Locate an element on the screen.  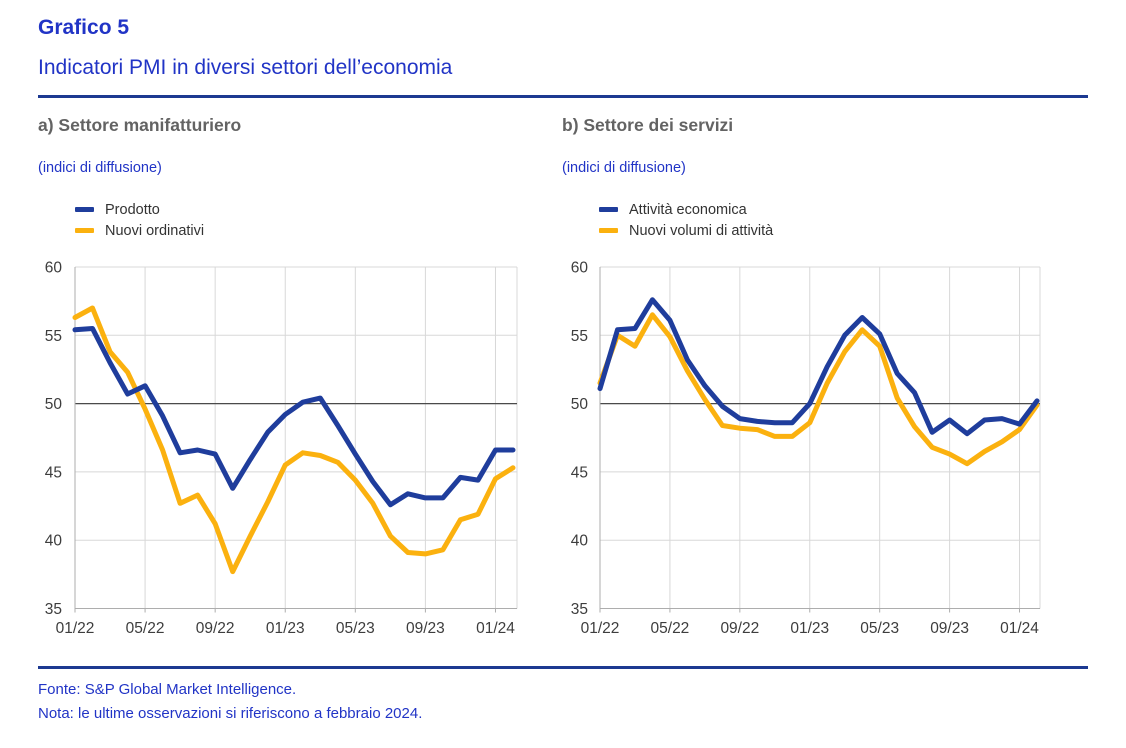
figure-number: Grafico 5 is located at coordinates (84, 27).